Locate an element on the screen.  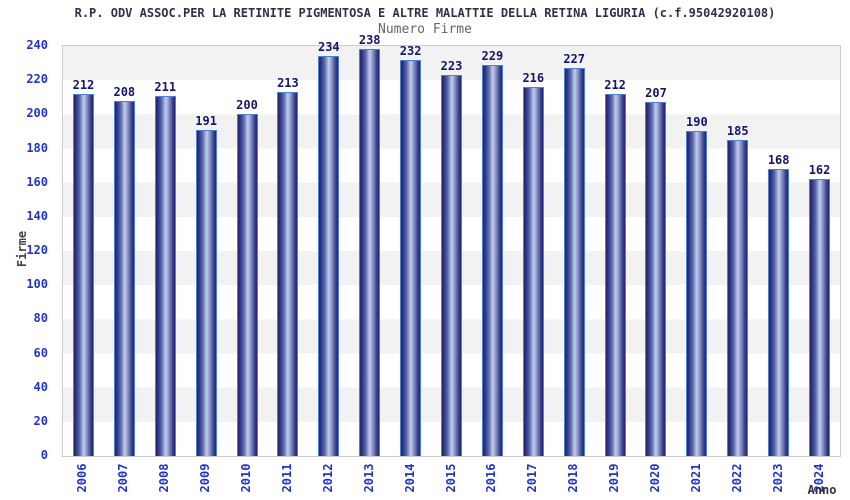
bar-value-label: 229 is located at coordinates (492, 55).